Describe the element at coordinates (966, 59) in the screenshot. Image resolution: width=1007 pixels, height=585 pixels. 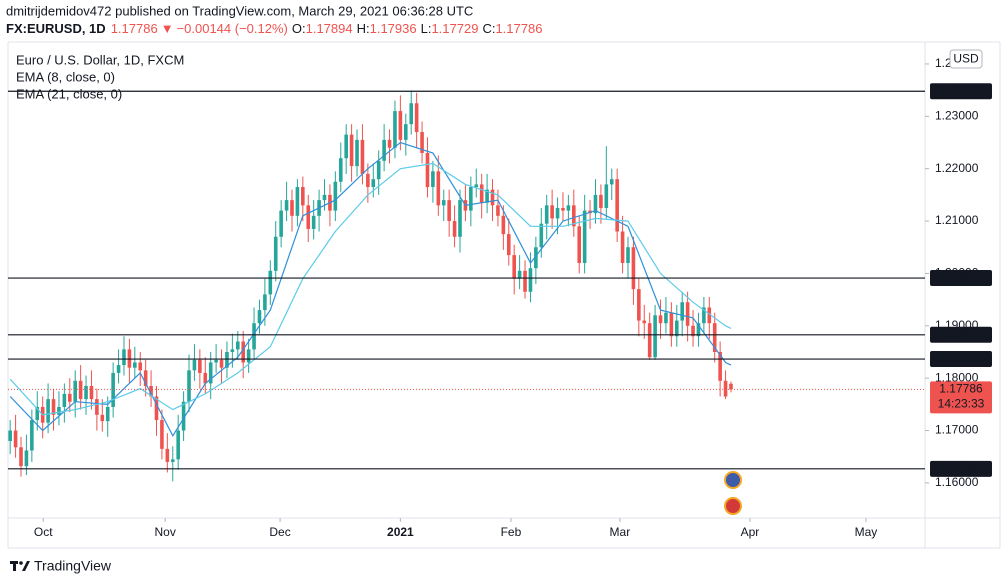
I see `currency: USD` at that location.